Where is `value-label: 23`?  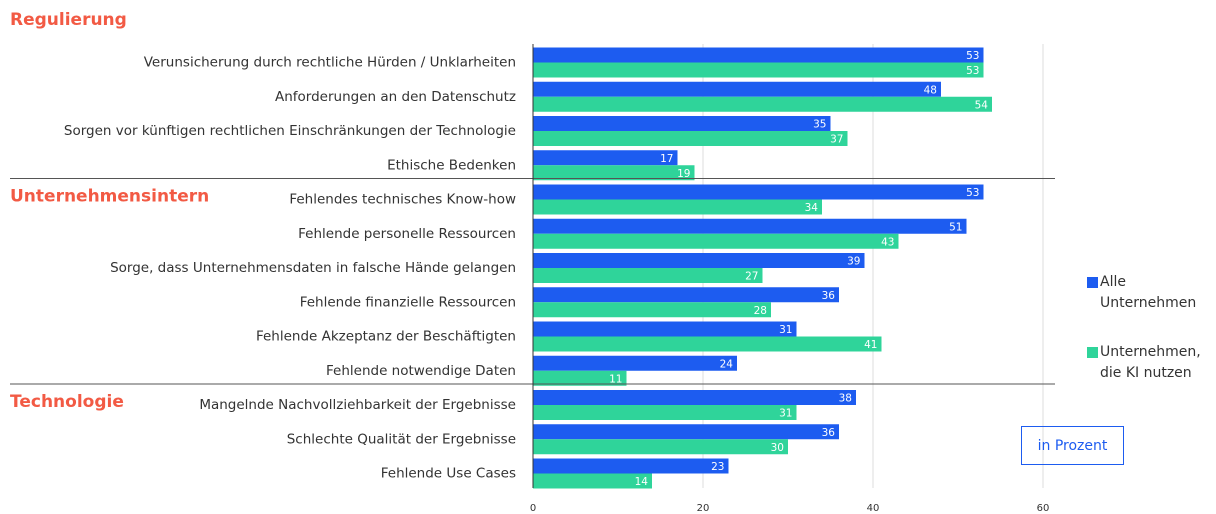
value-label: 23 is located at coordinates (717, 467).